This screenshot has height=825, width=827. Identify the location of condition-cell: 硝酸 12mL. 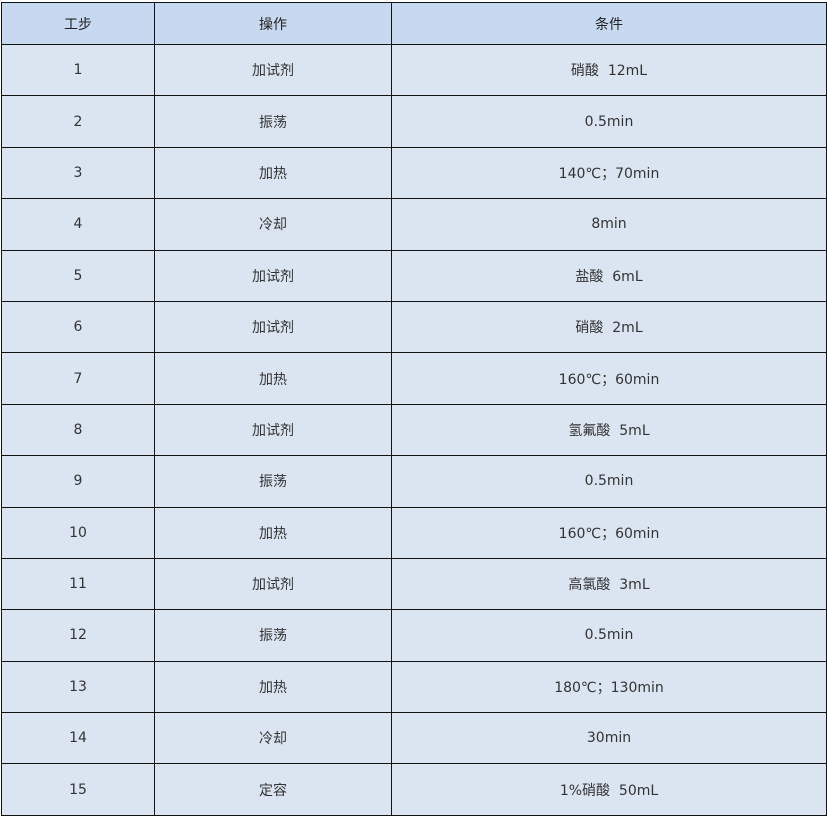
(609, 70).